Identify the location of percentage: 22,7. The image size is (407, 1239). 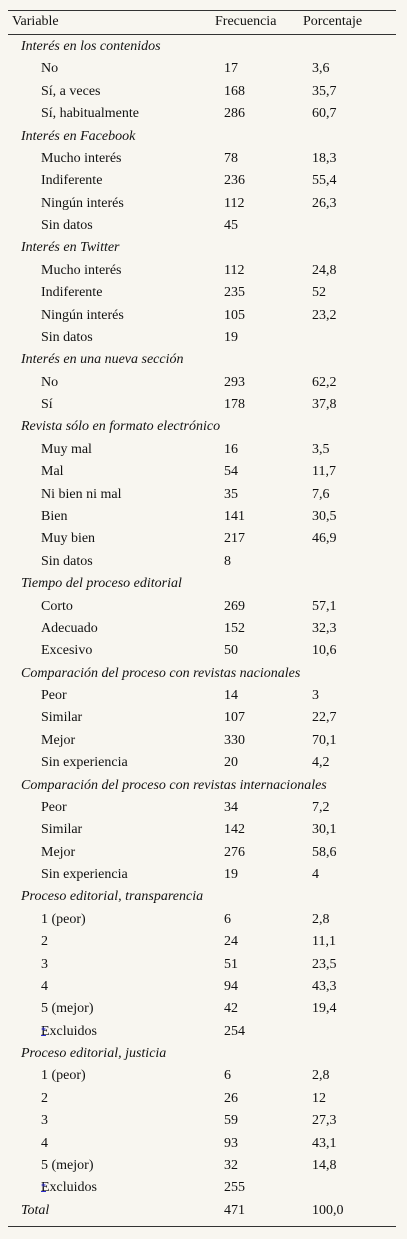
(324, 718).